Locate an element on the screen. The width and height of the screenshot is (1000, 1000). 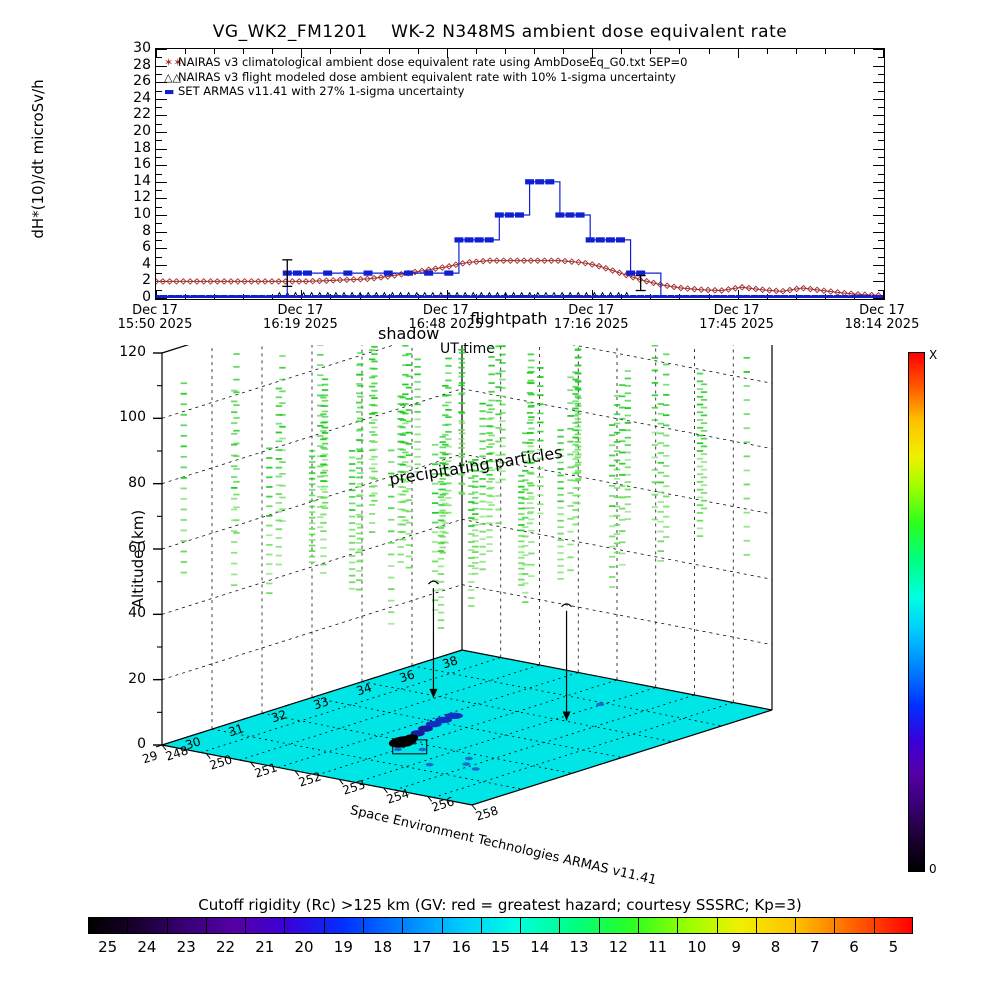
colorbar-tick-label: 17 is located at coordinates (422, 947).